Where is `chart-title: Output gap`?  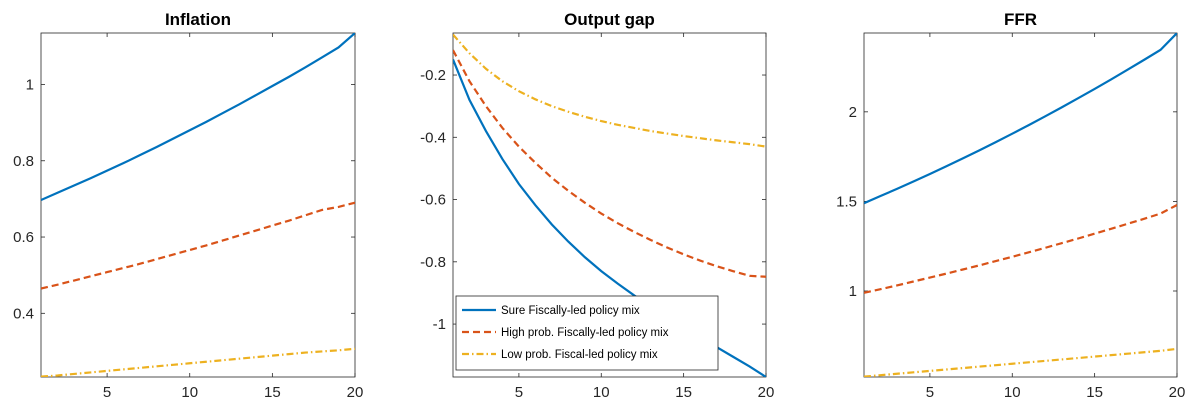 chart-title: Output gap is located at coordinates (609, 19).